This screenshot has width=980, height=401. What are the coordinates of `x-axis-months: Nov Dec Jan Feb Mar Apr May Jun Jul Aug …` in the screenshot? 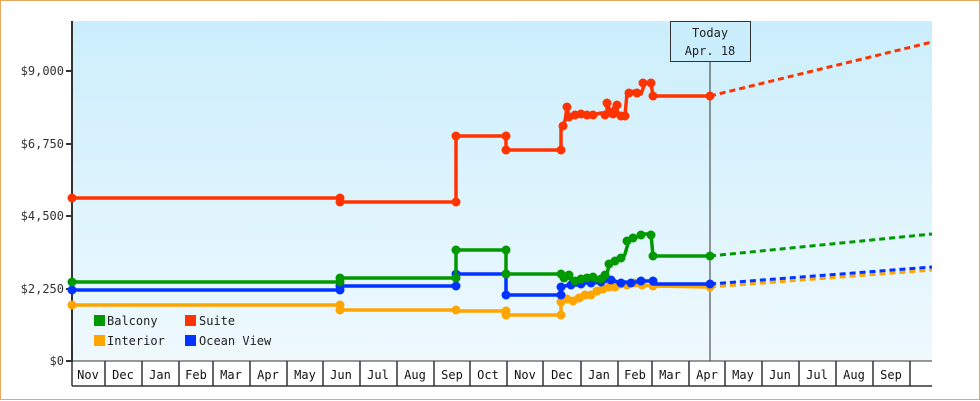 It's located at (501, 374).